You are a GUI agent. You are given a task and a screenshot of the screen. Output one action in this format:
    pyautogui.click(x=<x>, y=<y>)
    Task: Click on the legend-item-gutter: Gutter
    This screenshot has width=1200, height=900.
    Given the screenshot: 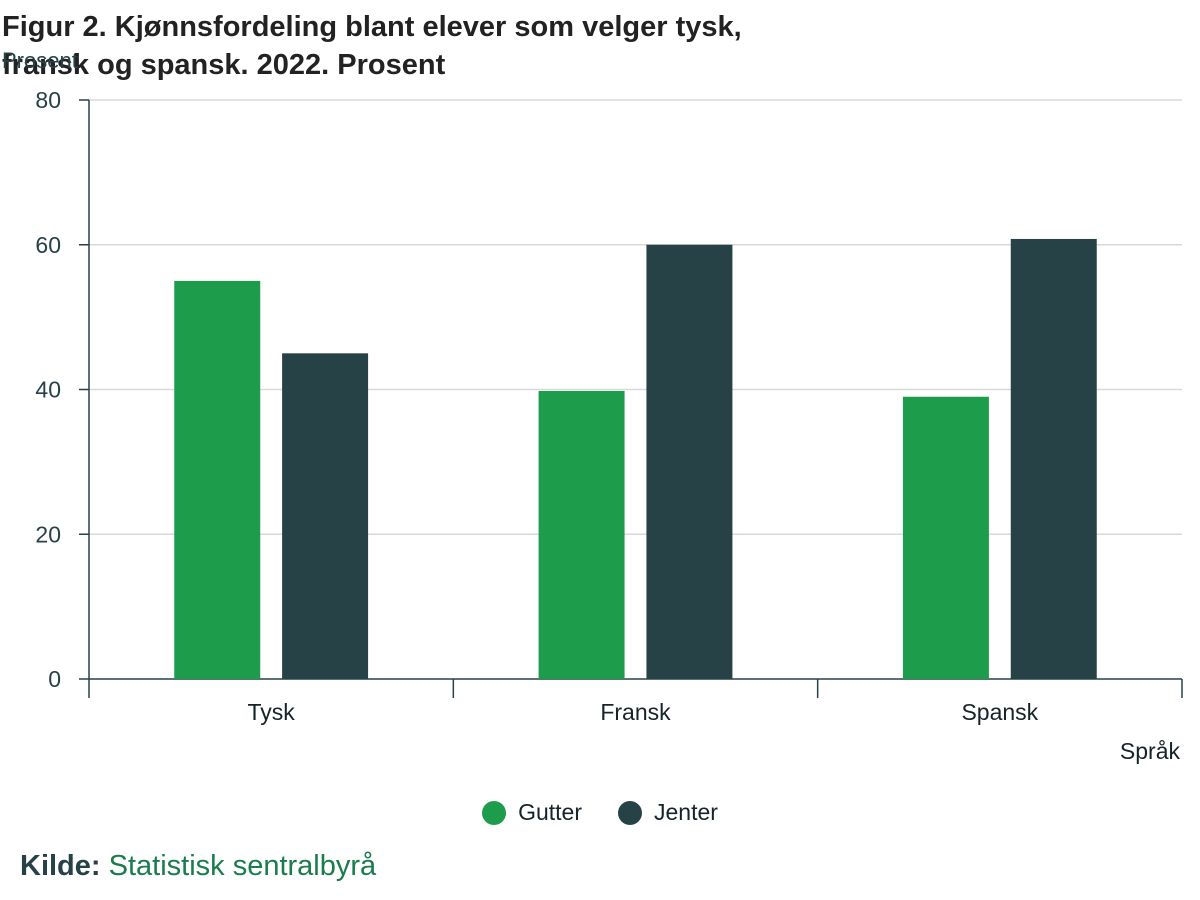 What is the action you would take?
    pyautogui.click(x=532, y=812)
    